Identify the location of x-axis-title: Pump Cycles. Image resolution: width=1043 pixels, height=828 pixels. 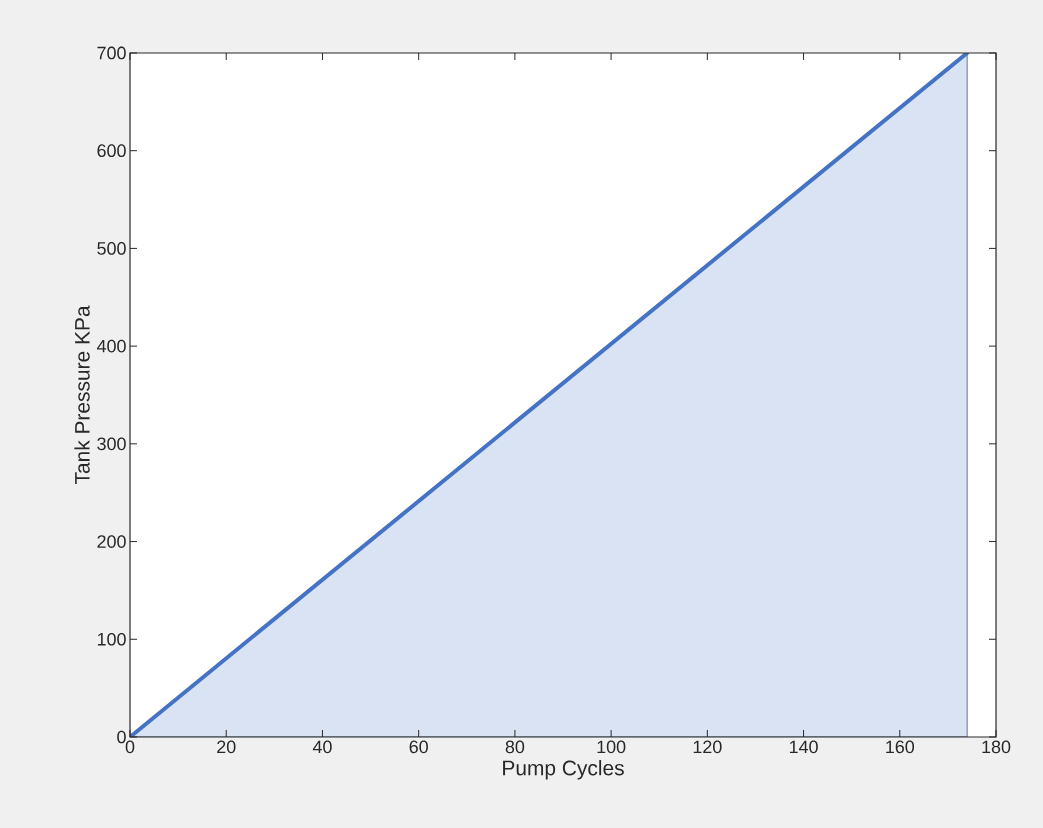
(563, 770).